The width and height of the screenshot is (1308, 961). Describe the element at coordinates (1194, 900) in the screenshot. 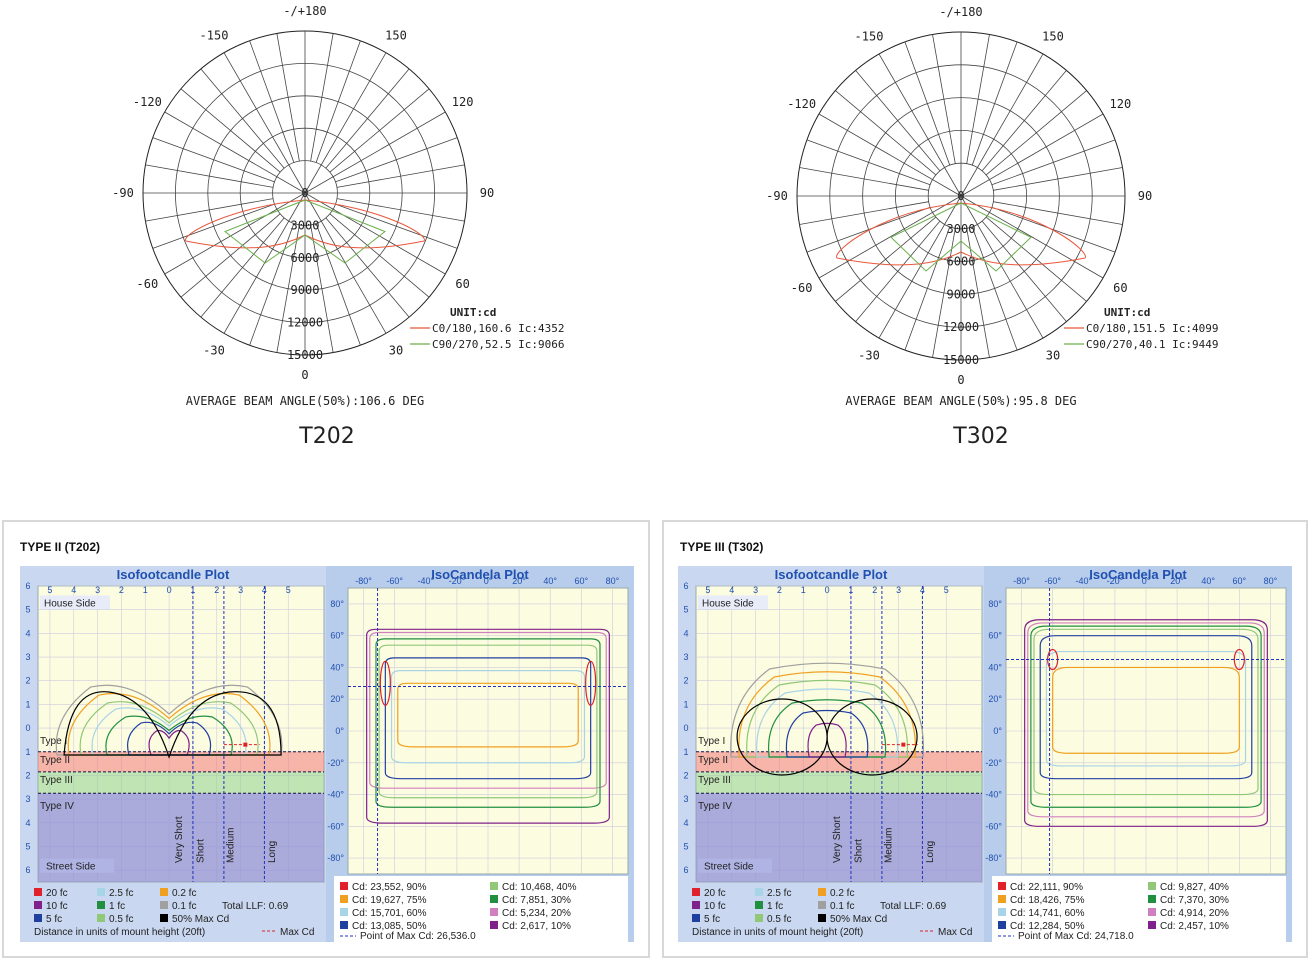

I see `cd-legend-label: Cd: 7,370, 30%` at that location.